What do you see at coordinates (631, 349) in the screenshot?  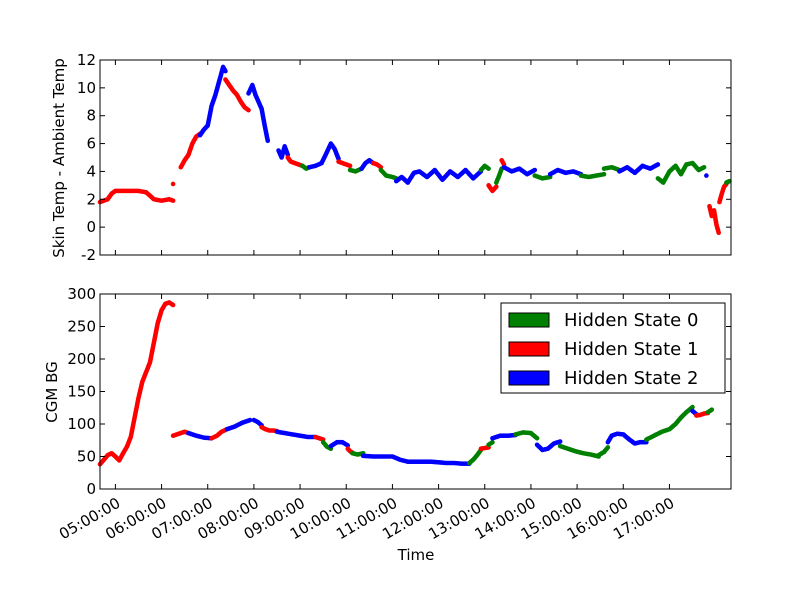 I see `legend-label: Hidden State 1` at bounding box center [631, 349].